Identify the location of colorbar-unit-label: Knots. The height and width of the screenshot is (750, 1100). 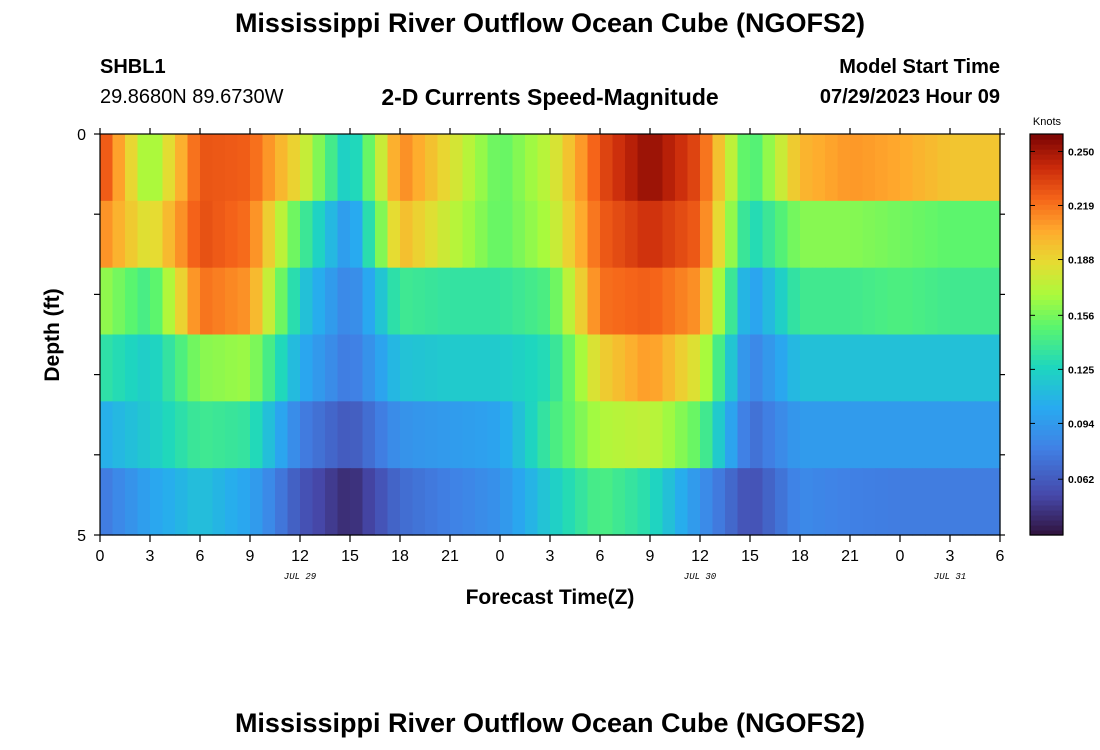
(1047, 122).